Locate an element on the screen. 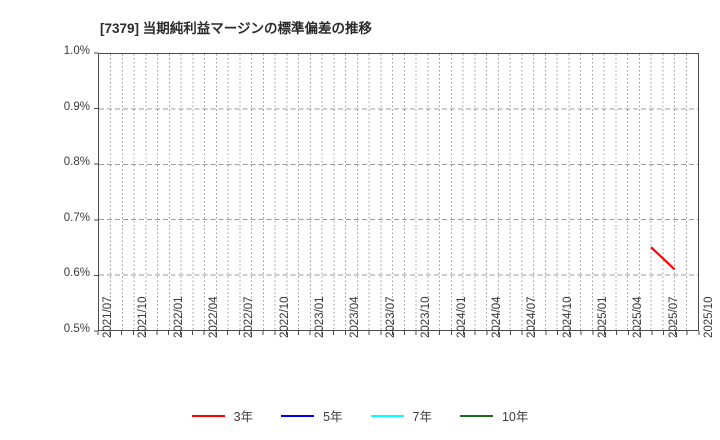 This screenshot has height=440, width=720. y-axis-tick-label: 1.0% is located at coordinates (76, 51).